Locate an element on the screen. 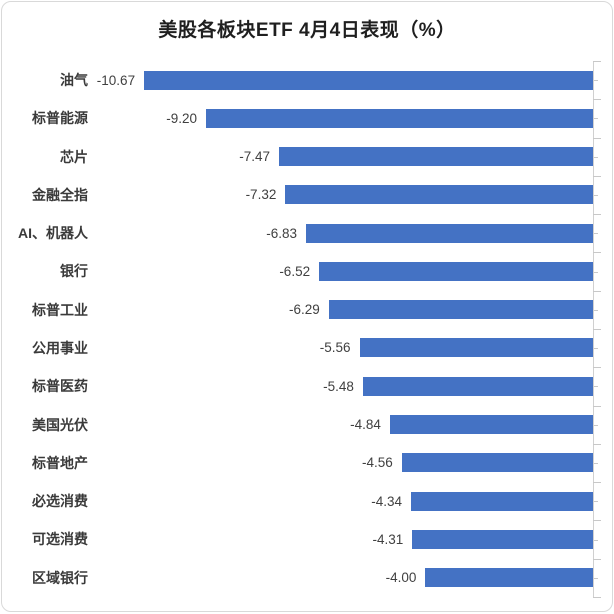 This screenshot has height=614, width=614. category-label: 区域银行 is located at coordinates (60, 577).